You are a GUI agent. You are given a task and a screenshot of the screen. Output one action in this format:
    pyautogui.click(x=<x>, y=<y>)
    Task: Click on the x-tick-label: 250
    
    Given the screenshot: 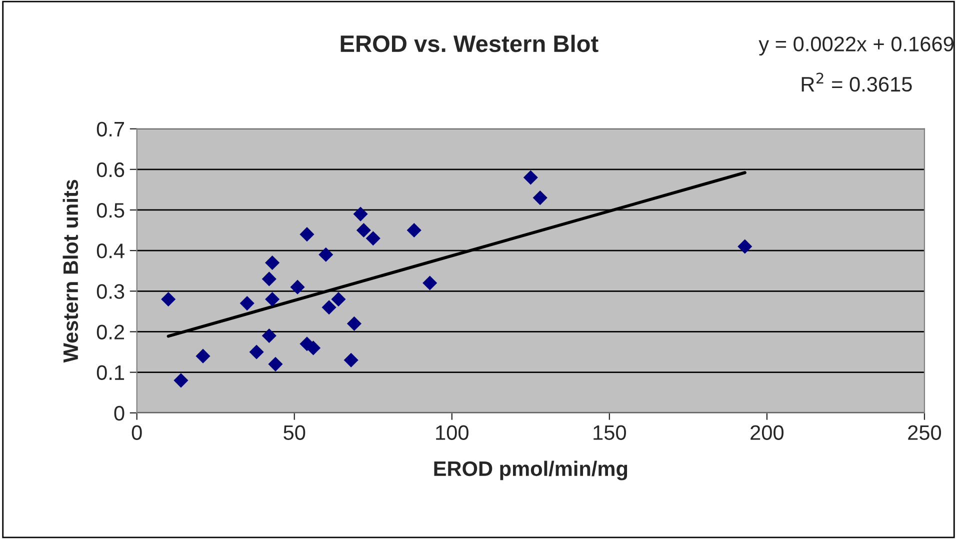 What is the action you would take?
    pyautogui.click(x=925, y=432)
    